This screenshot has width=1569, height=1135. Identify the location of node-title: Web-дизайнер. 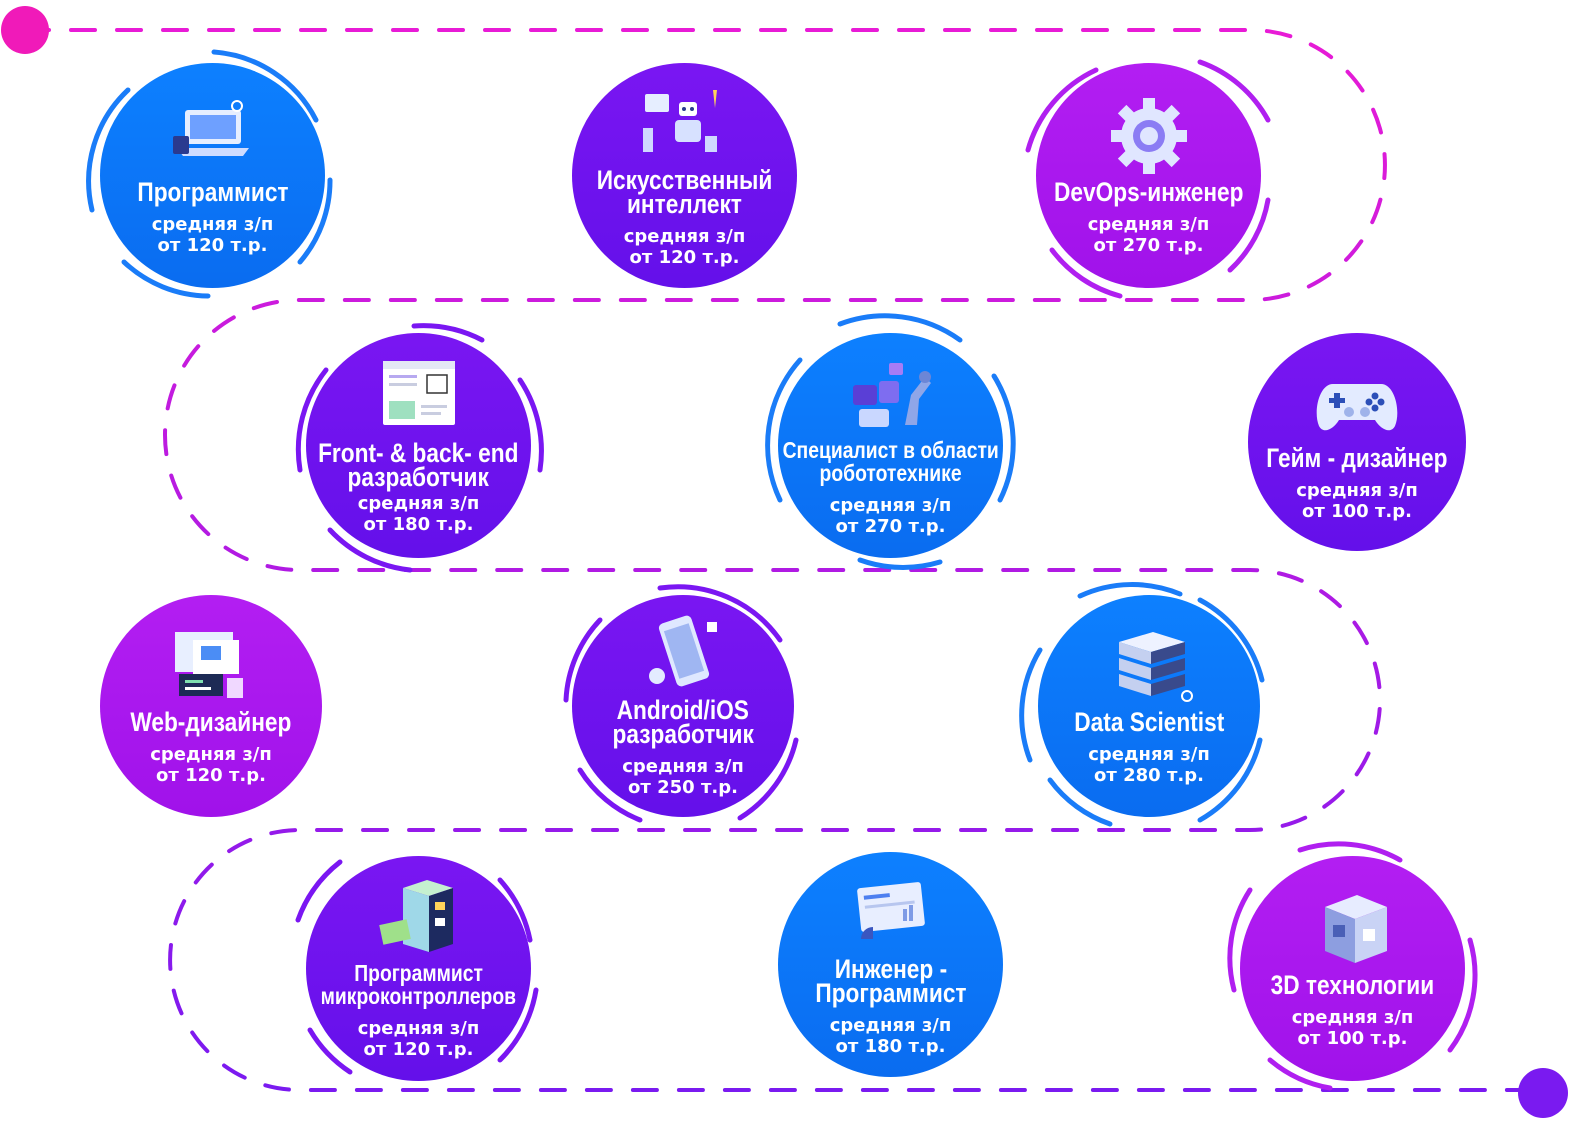
(211, 722).